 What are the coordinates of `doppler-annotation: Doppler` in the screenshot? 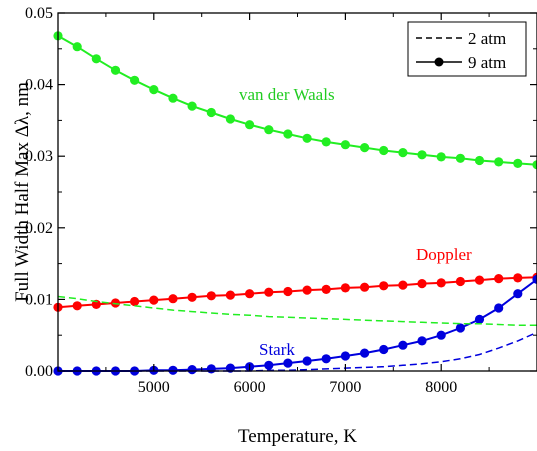 It's located at (444, 254).